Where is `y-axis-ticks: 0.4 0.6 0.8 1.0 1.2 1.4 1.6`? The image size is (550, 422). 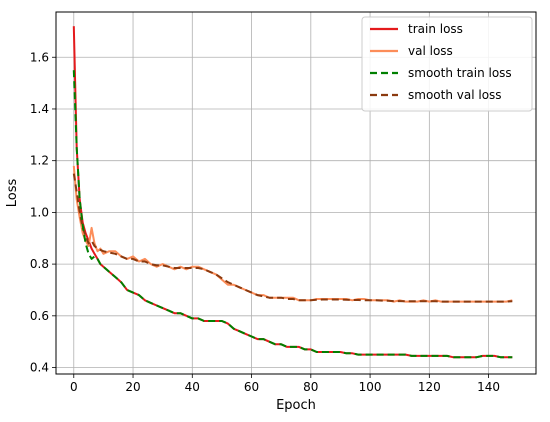
y-axis-ticks: 0.4 0.6 0.8 1.0 1.2 1.4 1.6 is located at coordinates (43, 212).